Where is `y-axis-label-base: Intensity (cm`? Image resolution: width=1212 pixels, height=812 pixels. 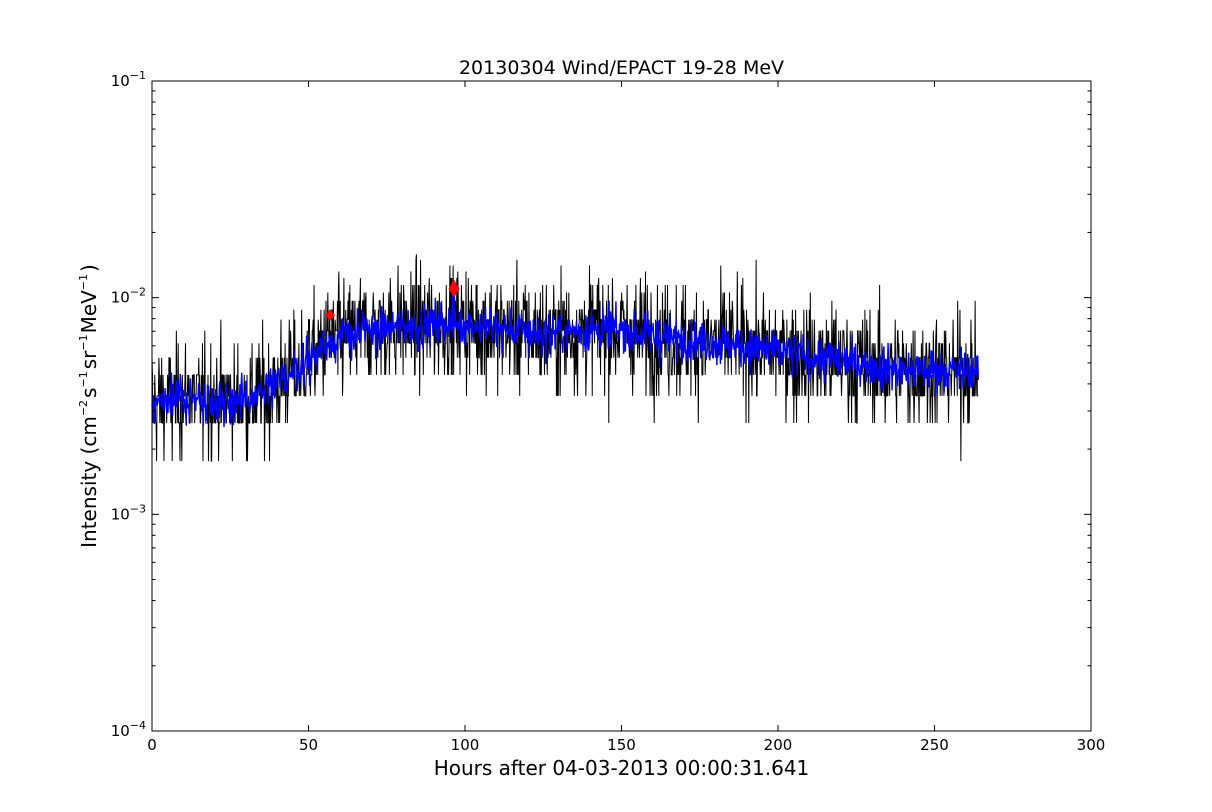
y-axis-label-base: Intensity (cm is located at coordinates (89, 482).